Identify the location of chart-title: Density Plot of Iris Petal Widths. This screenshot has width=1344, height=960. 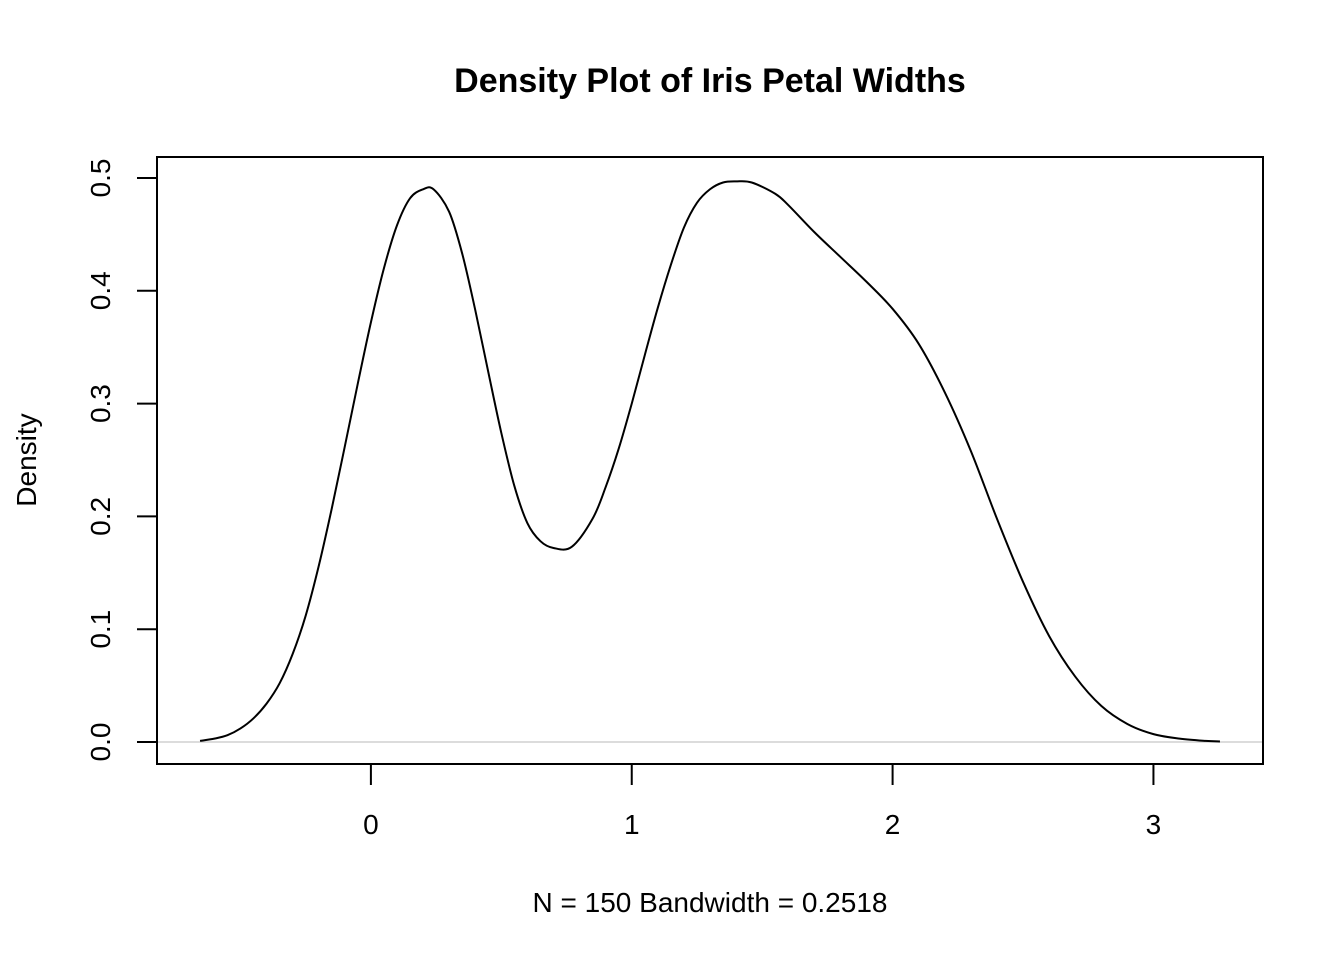
(710, 81).